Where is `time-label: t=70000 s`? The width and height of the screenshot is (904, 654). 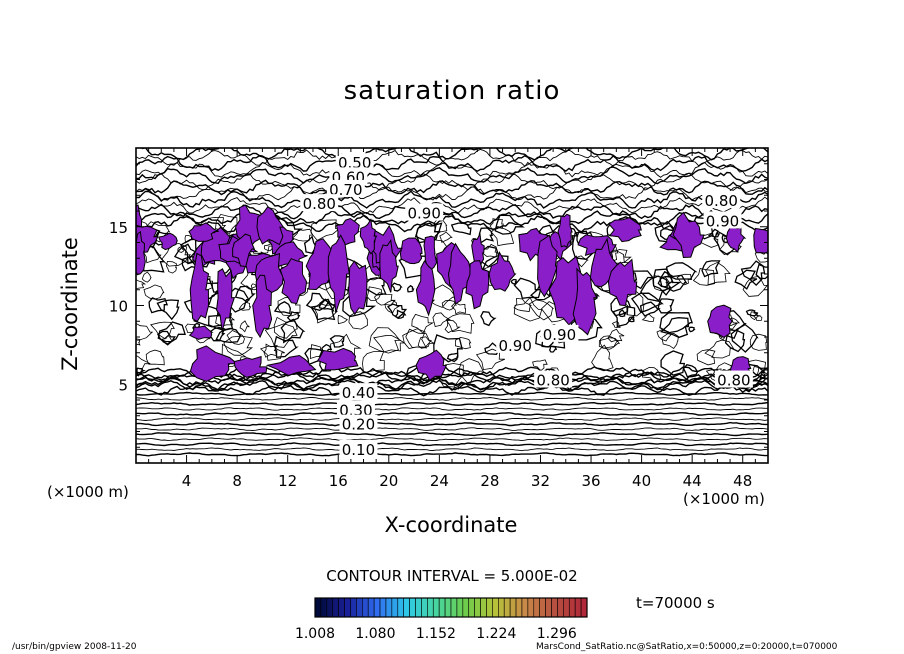
time-label: t=70000 s is located at coordinates (675, 603).